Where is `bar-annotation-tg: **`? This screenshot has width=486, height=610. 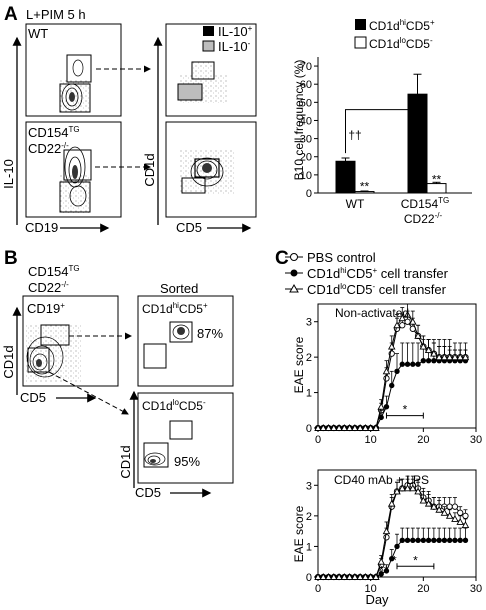 bar-annotation-tg: ** is located at coordinates (437, 179).